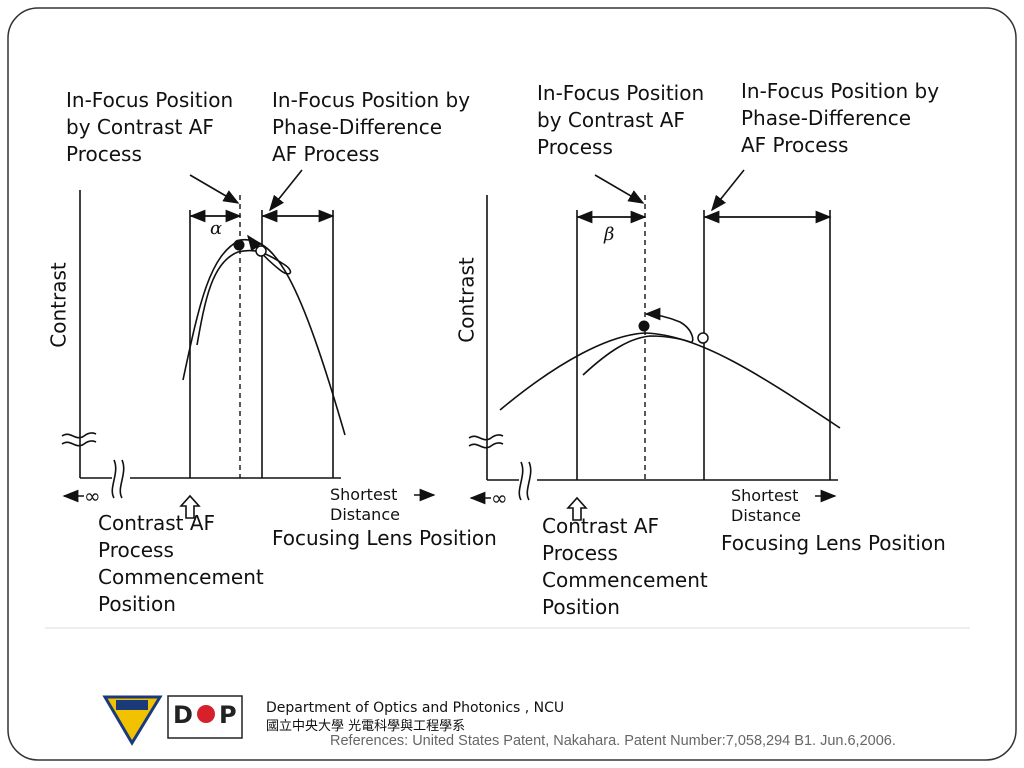  What do you see at coordinates (206, 714) in the screenshot?
I see `logo-circle` at bounding box center [206, 714].